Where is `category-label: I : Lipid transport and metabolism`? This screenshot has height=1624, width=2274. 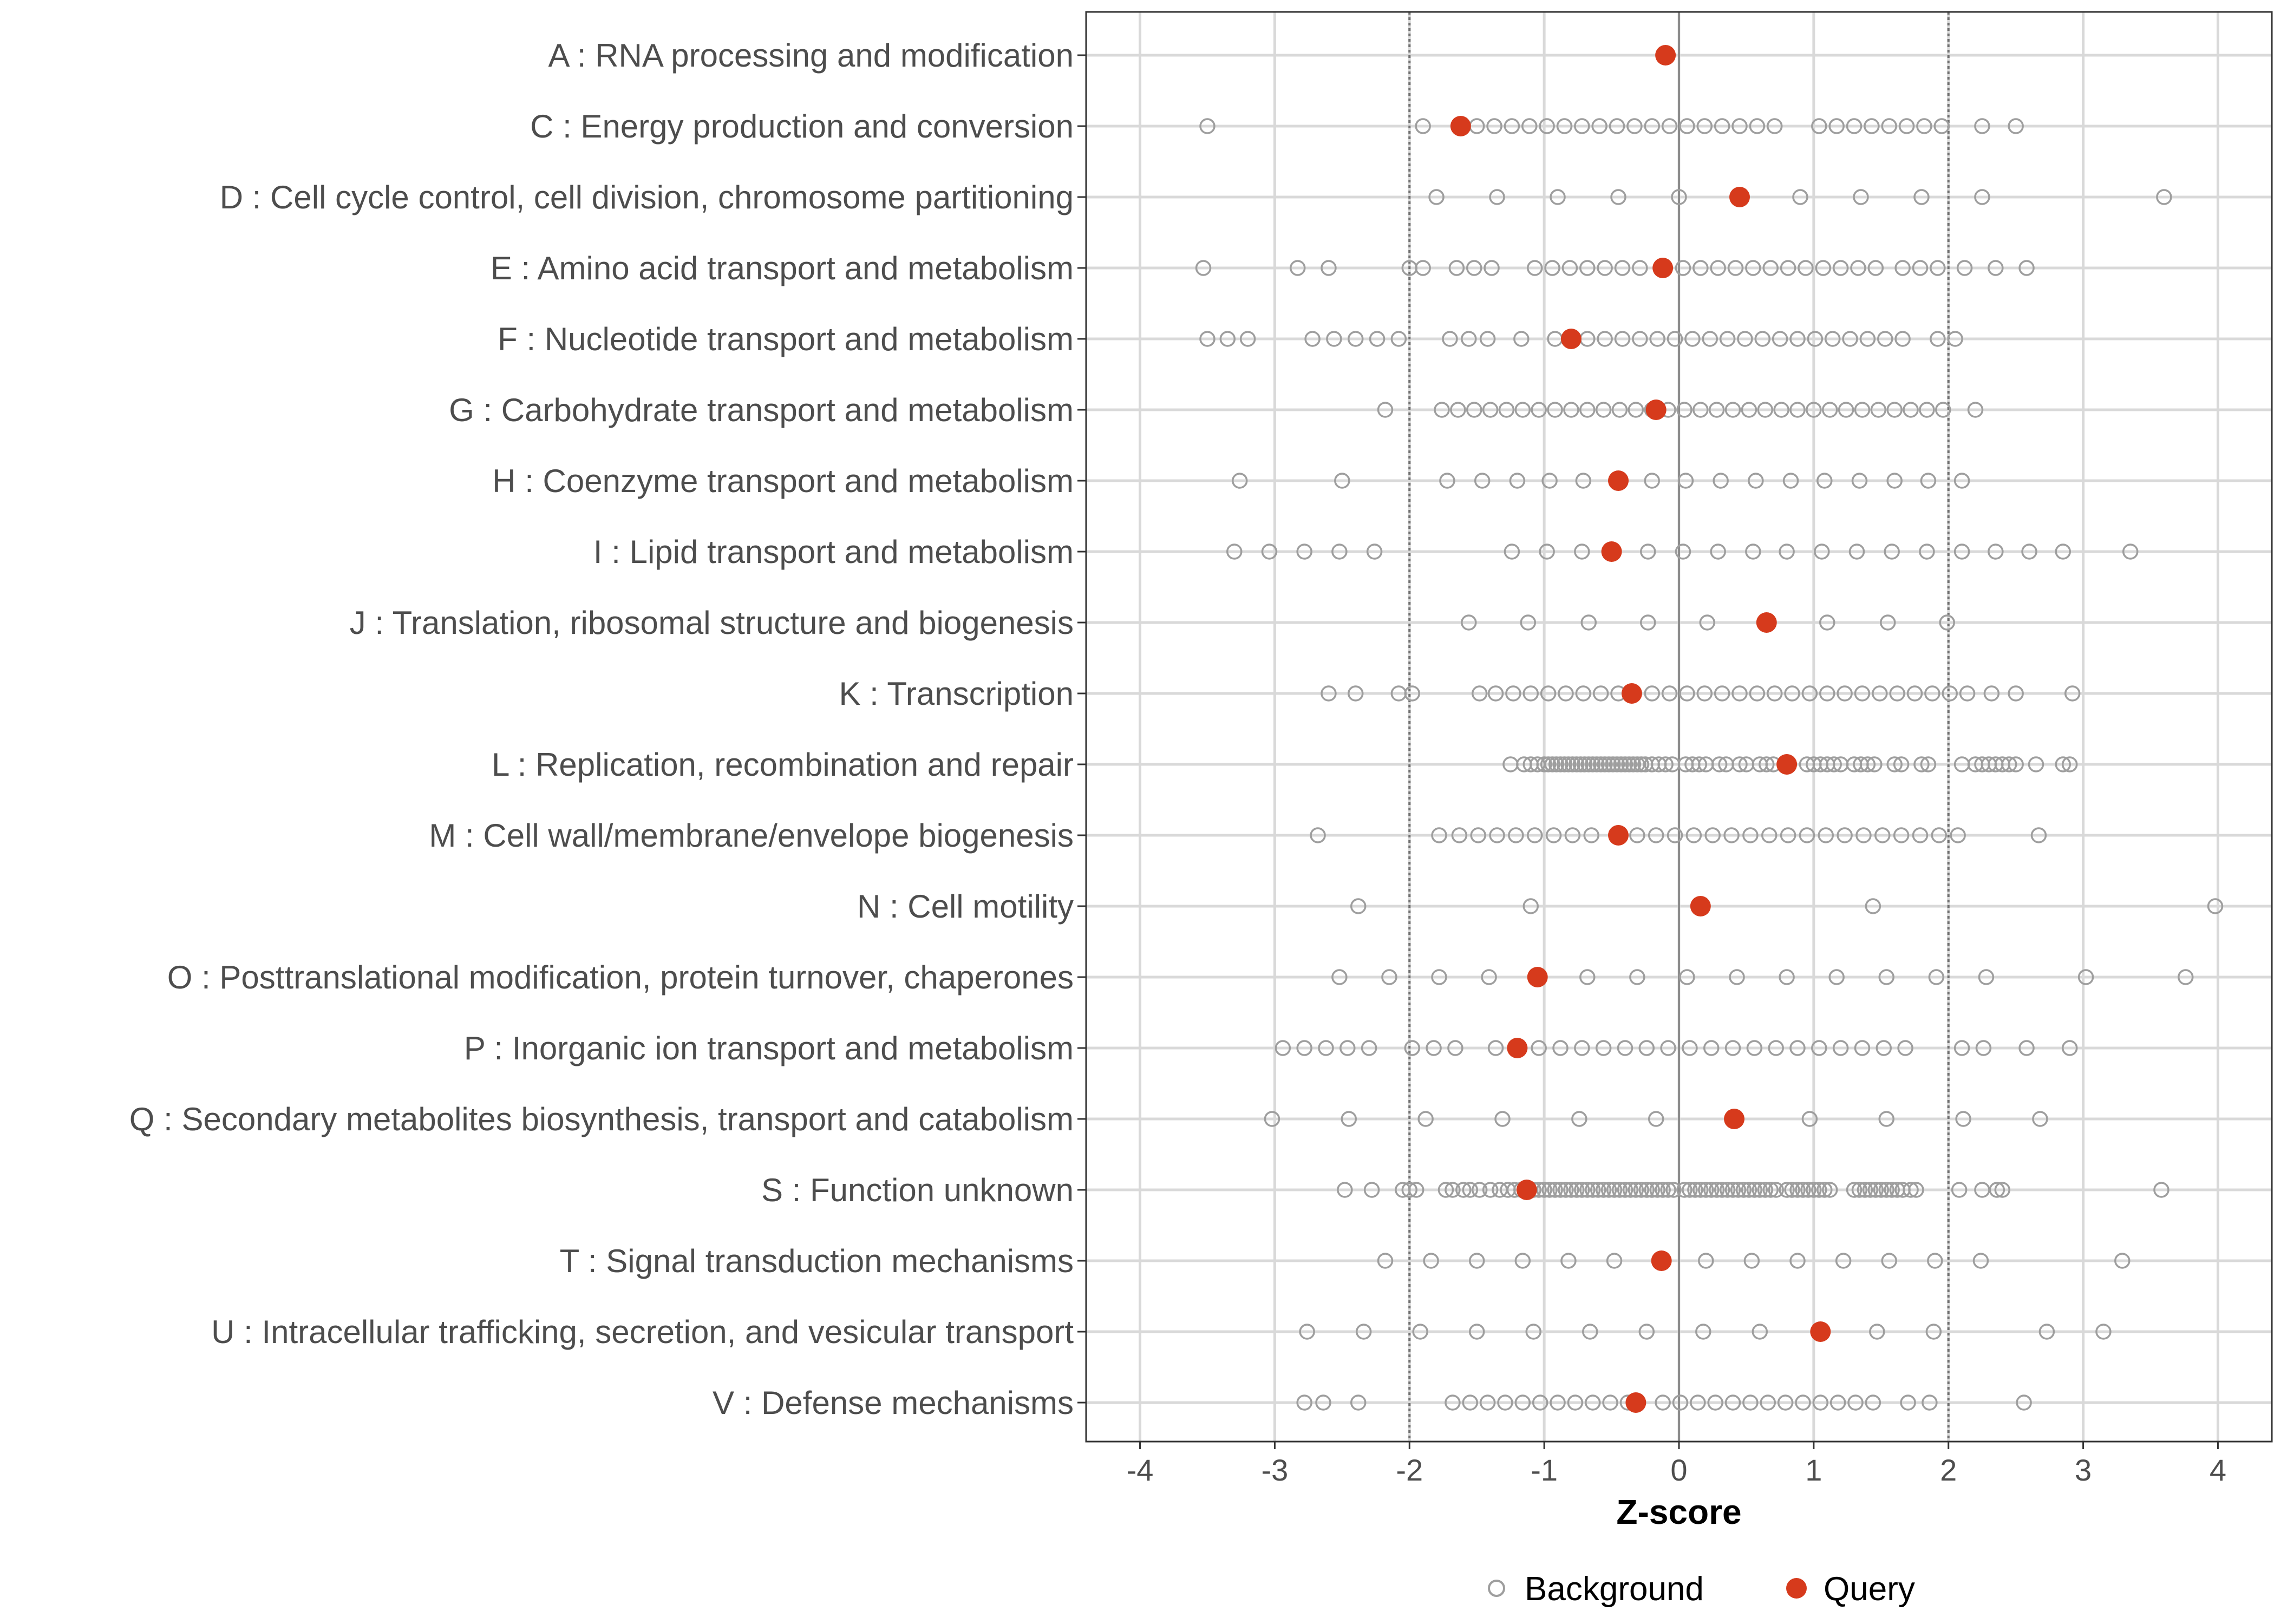 category-label: I : Lipid transport and metabolism is located at coordinates (833, 552).